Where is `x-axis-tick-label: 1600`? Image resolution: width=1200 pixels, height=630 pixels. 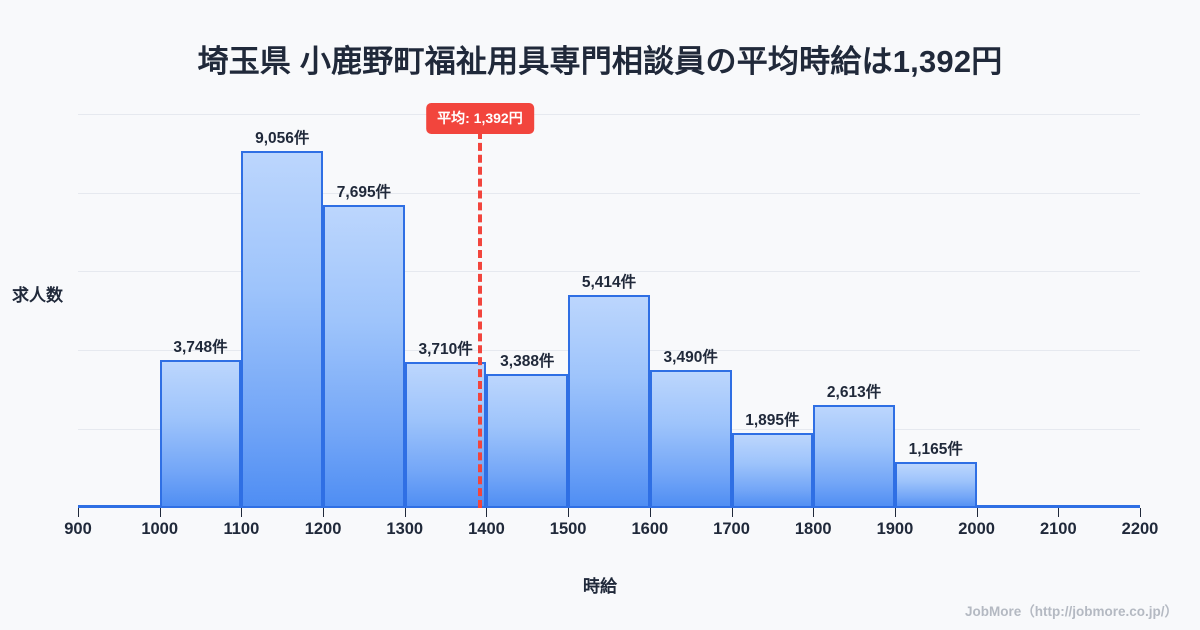 x-axis-tick-label: 1600 is located at coordinates (650, 529).